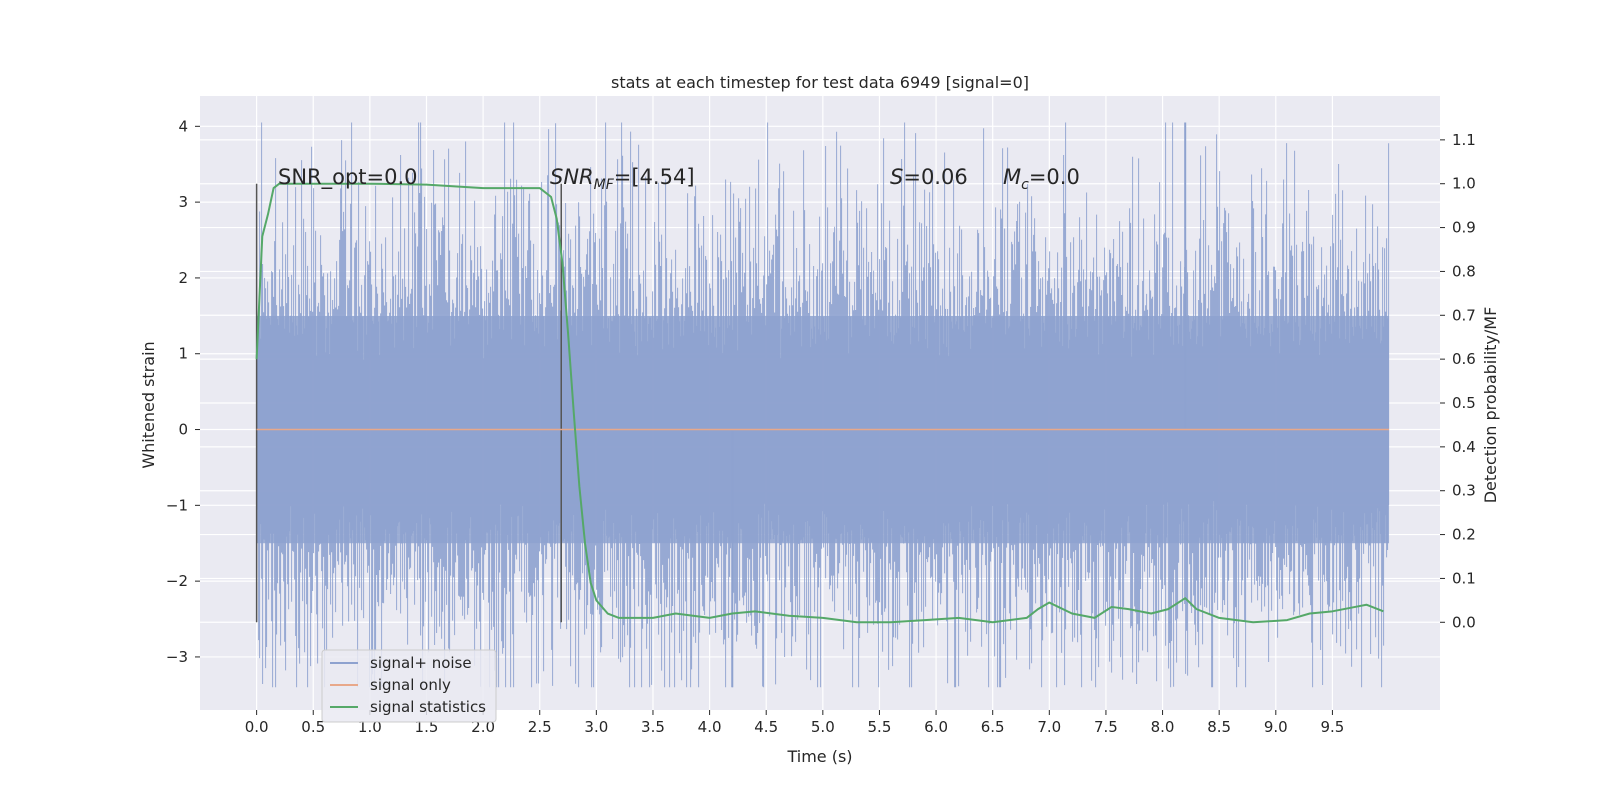 The height and width of the screenshot is (800, 1600). Describe the element at coordinates (177, 581) in the screenshot. I see `y-tick-label: −2` at that location.